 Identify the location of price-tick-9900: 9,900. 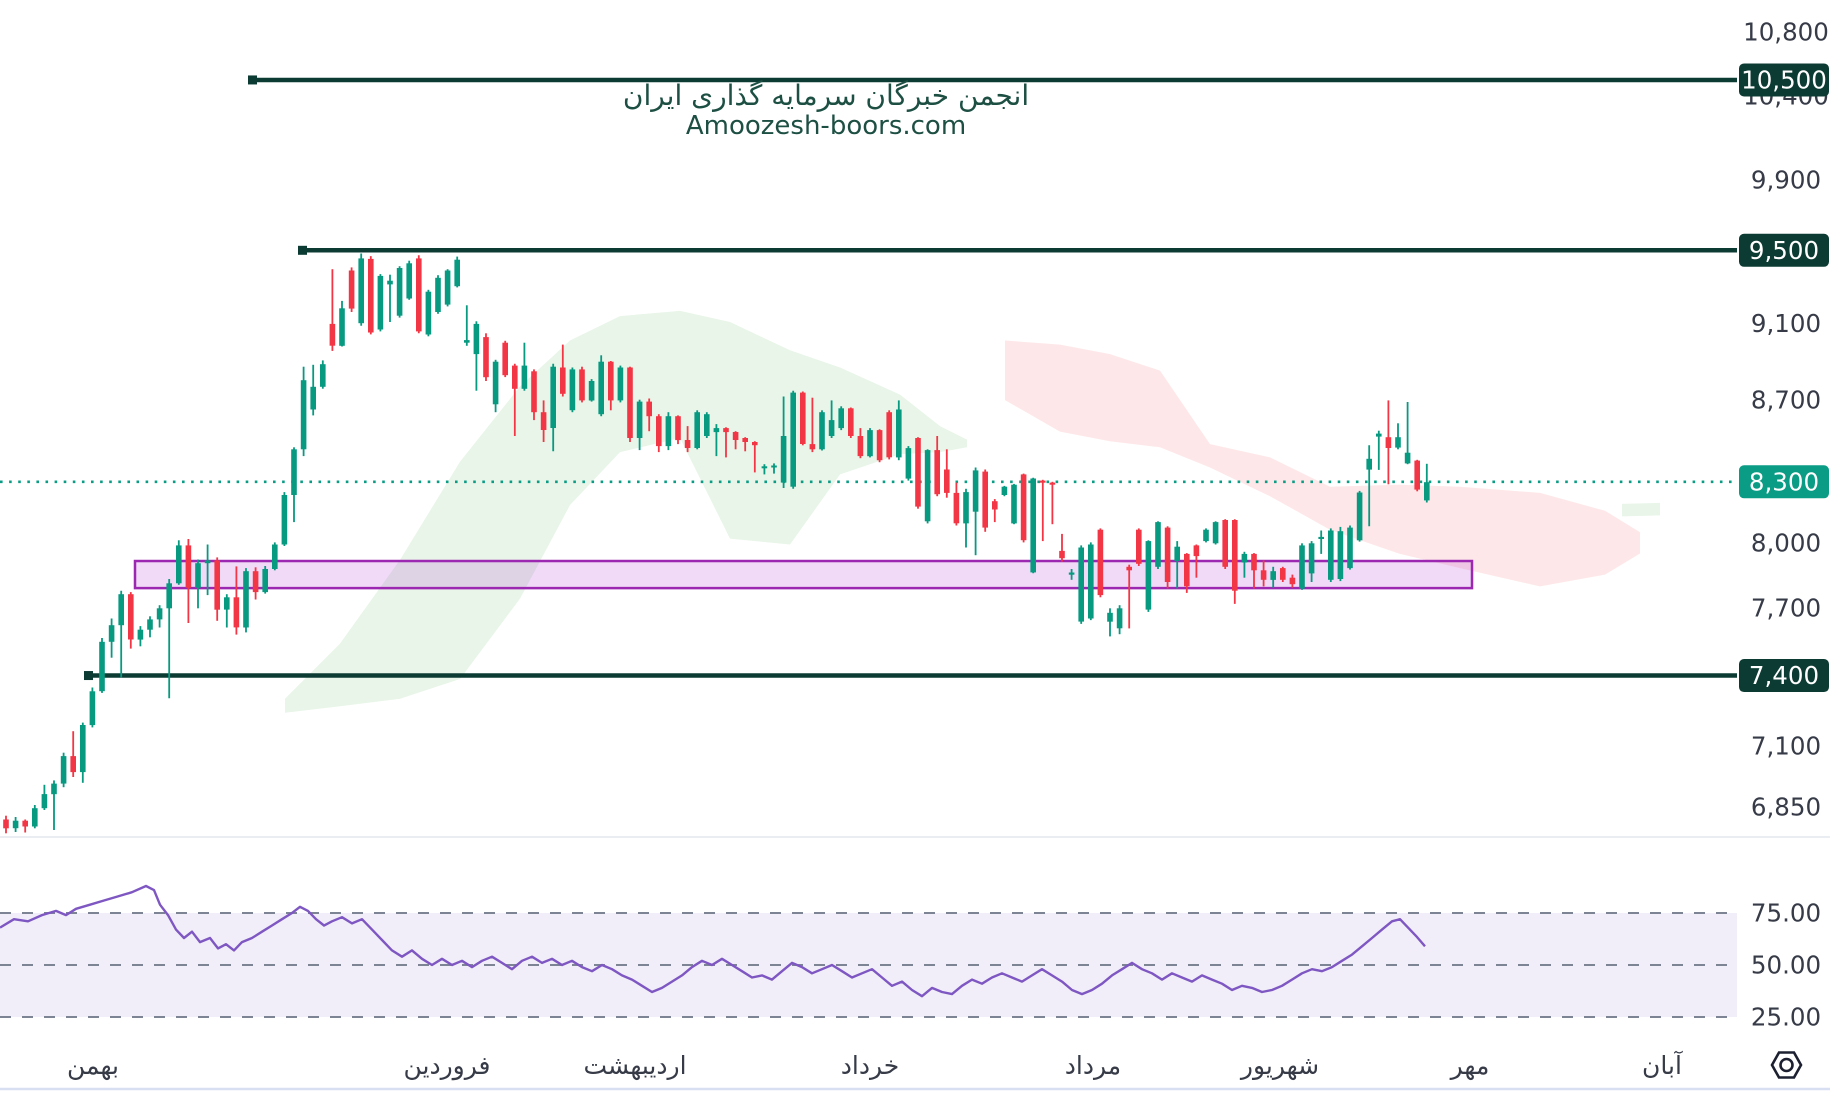
(1786, 180).